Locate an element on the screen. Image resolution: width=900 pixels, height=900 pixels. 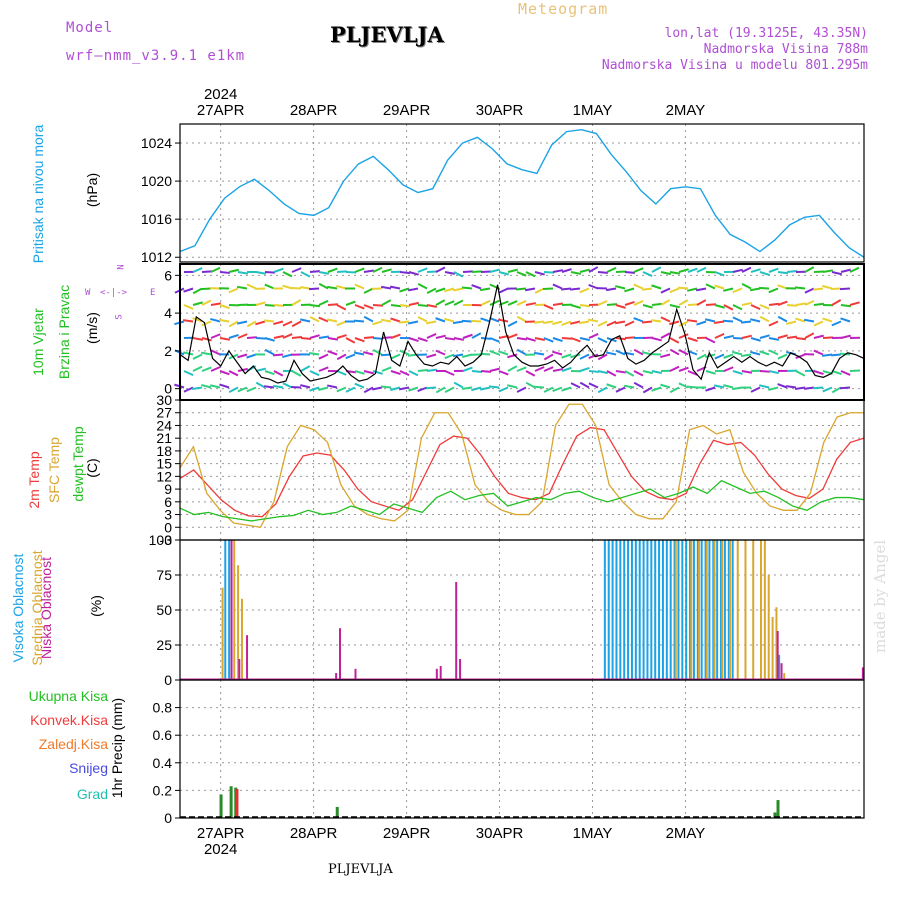
precip-conv-bar is located at coordinates (237, 803).